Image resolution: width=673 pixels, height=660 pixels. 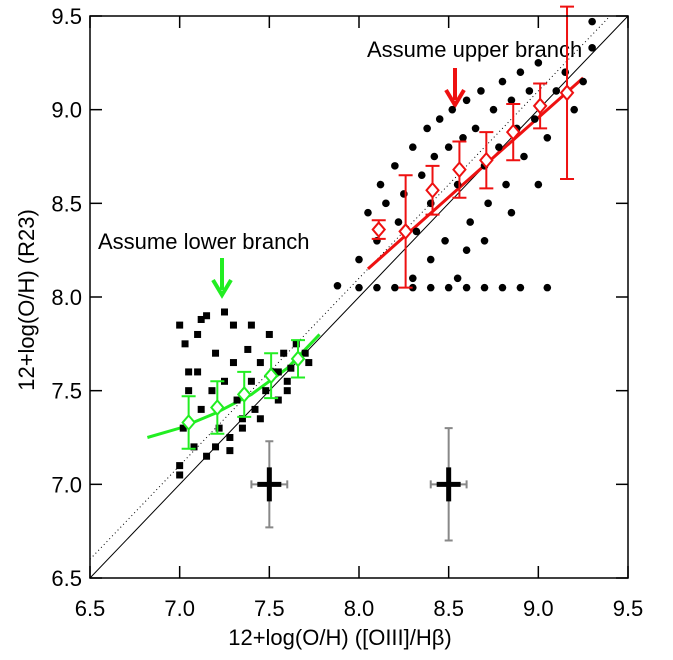 What do you see at coordinates (66, 297) in the screenshot?
I see `y-tick-label: 8.0` at bounding box center [66, 297].